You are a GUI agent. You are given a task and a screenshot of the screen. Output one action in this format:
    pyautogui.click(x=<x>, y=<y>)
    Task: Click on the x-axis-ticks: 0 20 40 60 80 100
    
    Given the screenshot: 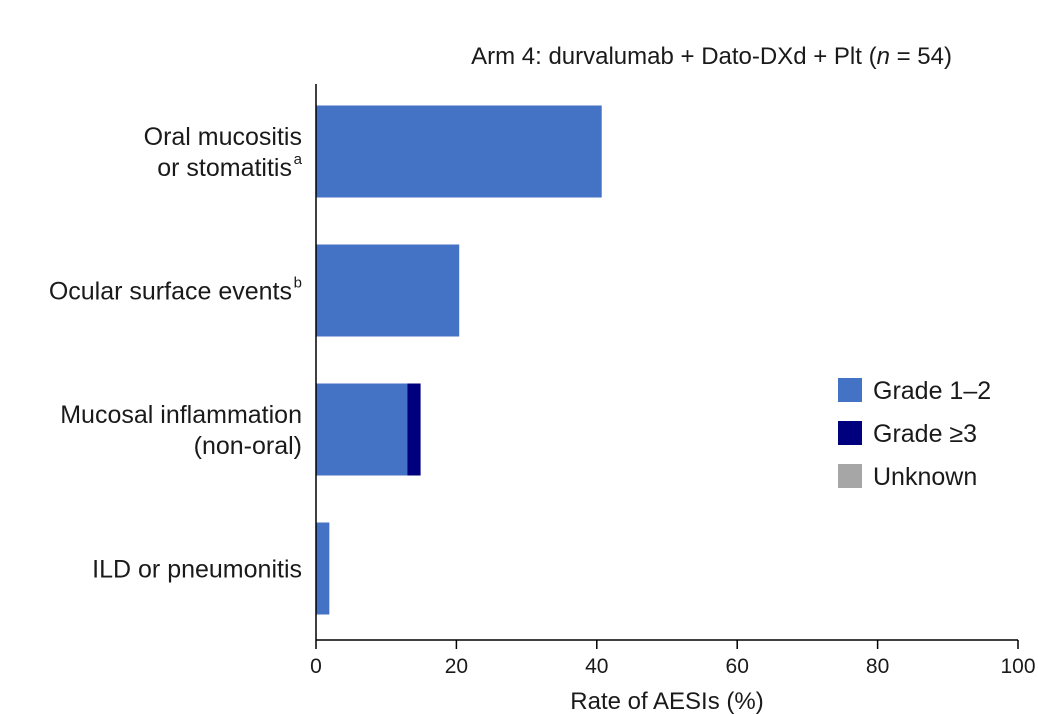 What is the action you would take?
    pyautogui.click(x=673, y=659)
    